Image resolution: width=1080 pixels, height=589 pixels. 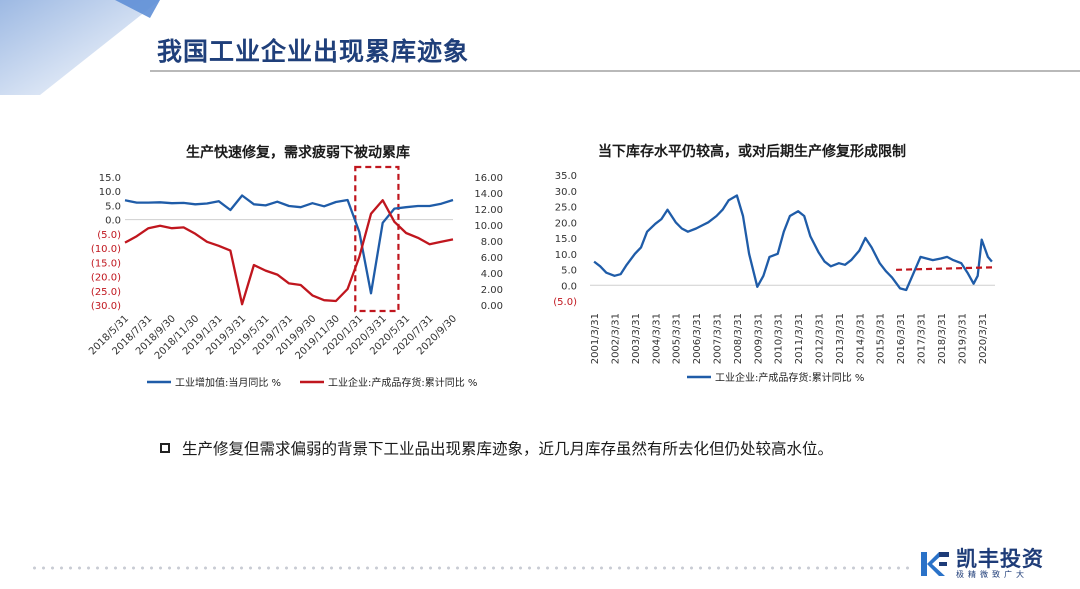 What do you see at coordinates (799, 338) in the screenshot?
I see `x-tick-label: 2011/3/31` at bounding box center [799, 338].